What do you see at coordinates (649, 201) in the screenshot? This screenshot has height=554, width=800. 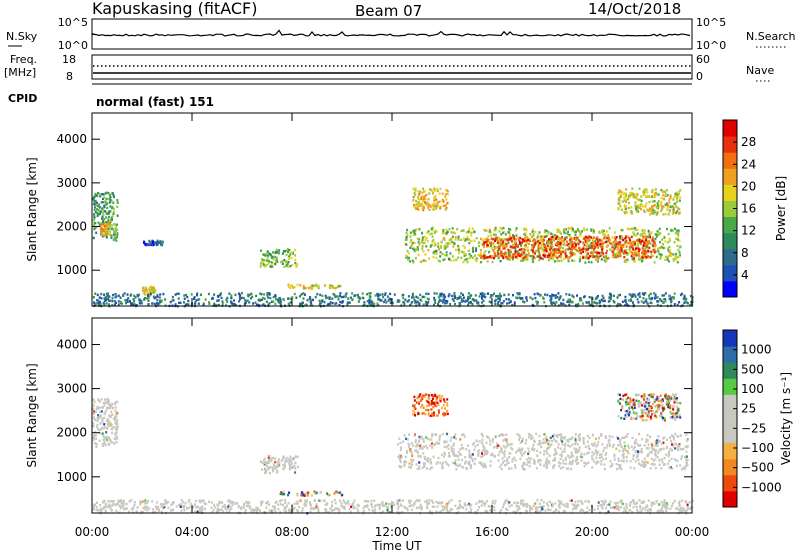 I see `power-region` at bounding box center [649, 201].